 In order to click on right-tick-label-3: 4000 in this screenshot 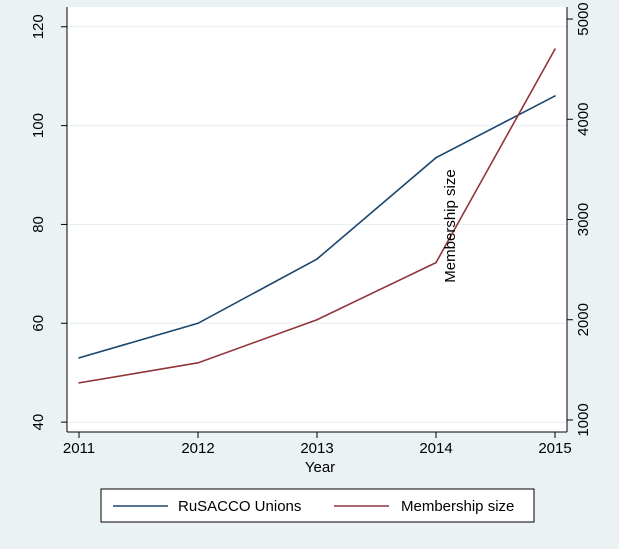, I will do `click(583, 119)`.